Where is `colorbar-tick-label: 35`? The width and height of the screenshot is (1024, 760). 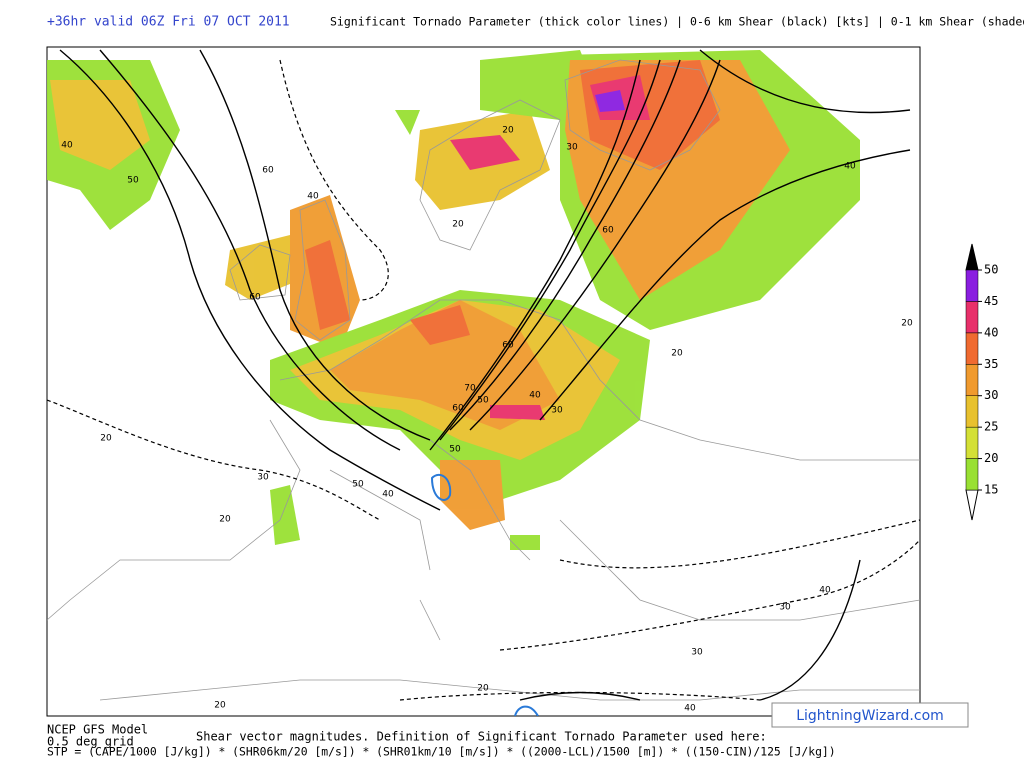
colorbar-tick-label: 35 is located at coordinates (991, 364).